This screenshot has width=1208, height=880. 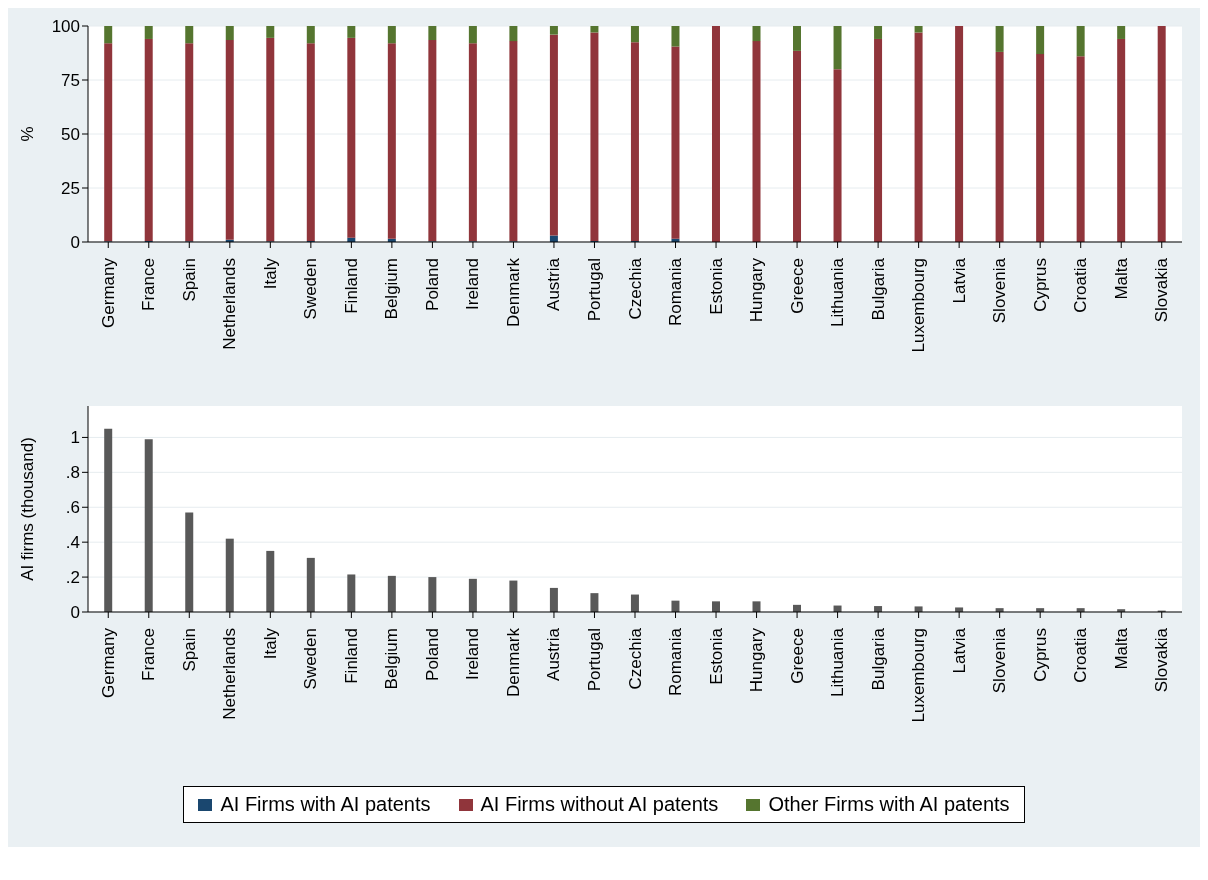 What do you see at coordinates (889, 804) in the screenshot?
I see `legend-label: Other Firms with AI patents` at bounding box center [889, 804].